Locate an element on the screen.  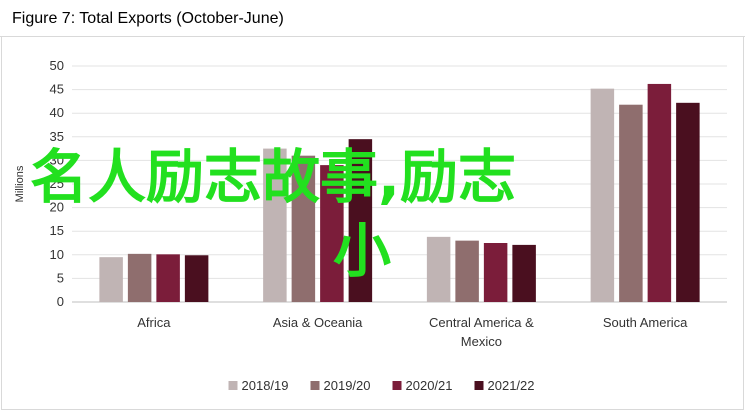
y-tick-label: 25 is located at coordinates (57, 183).